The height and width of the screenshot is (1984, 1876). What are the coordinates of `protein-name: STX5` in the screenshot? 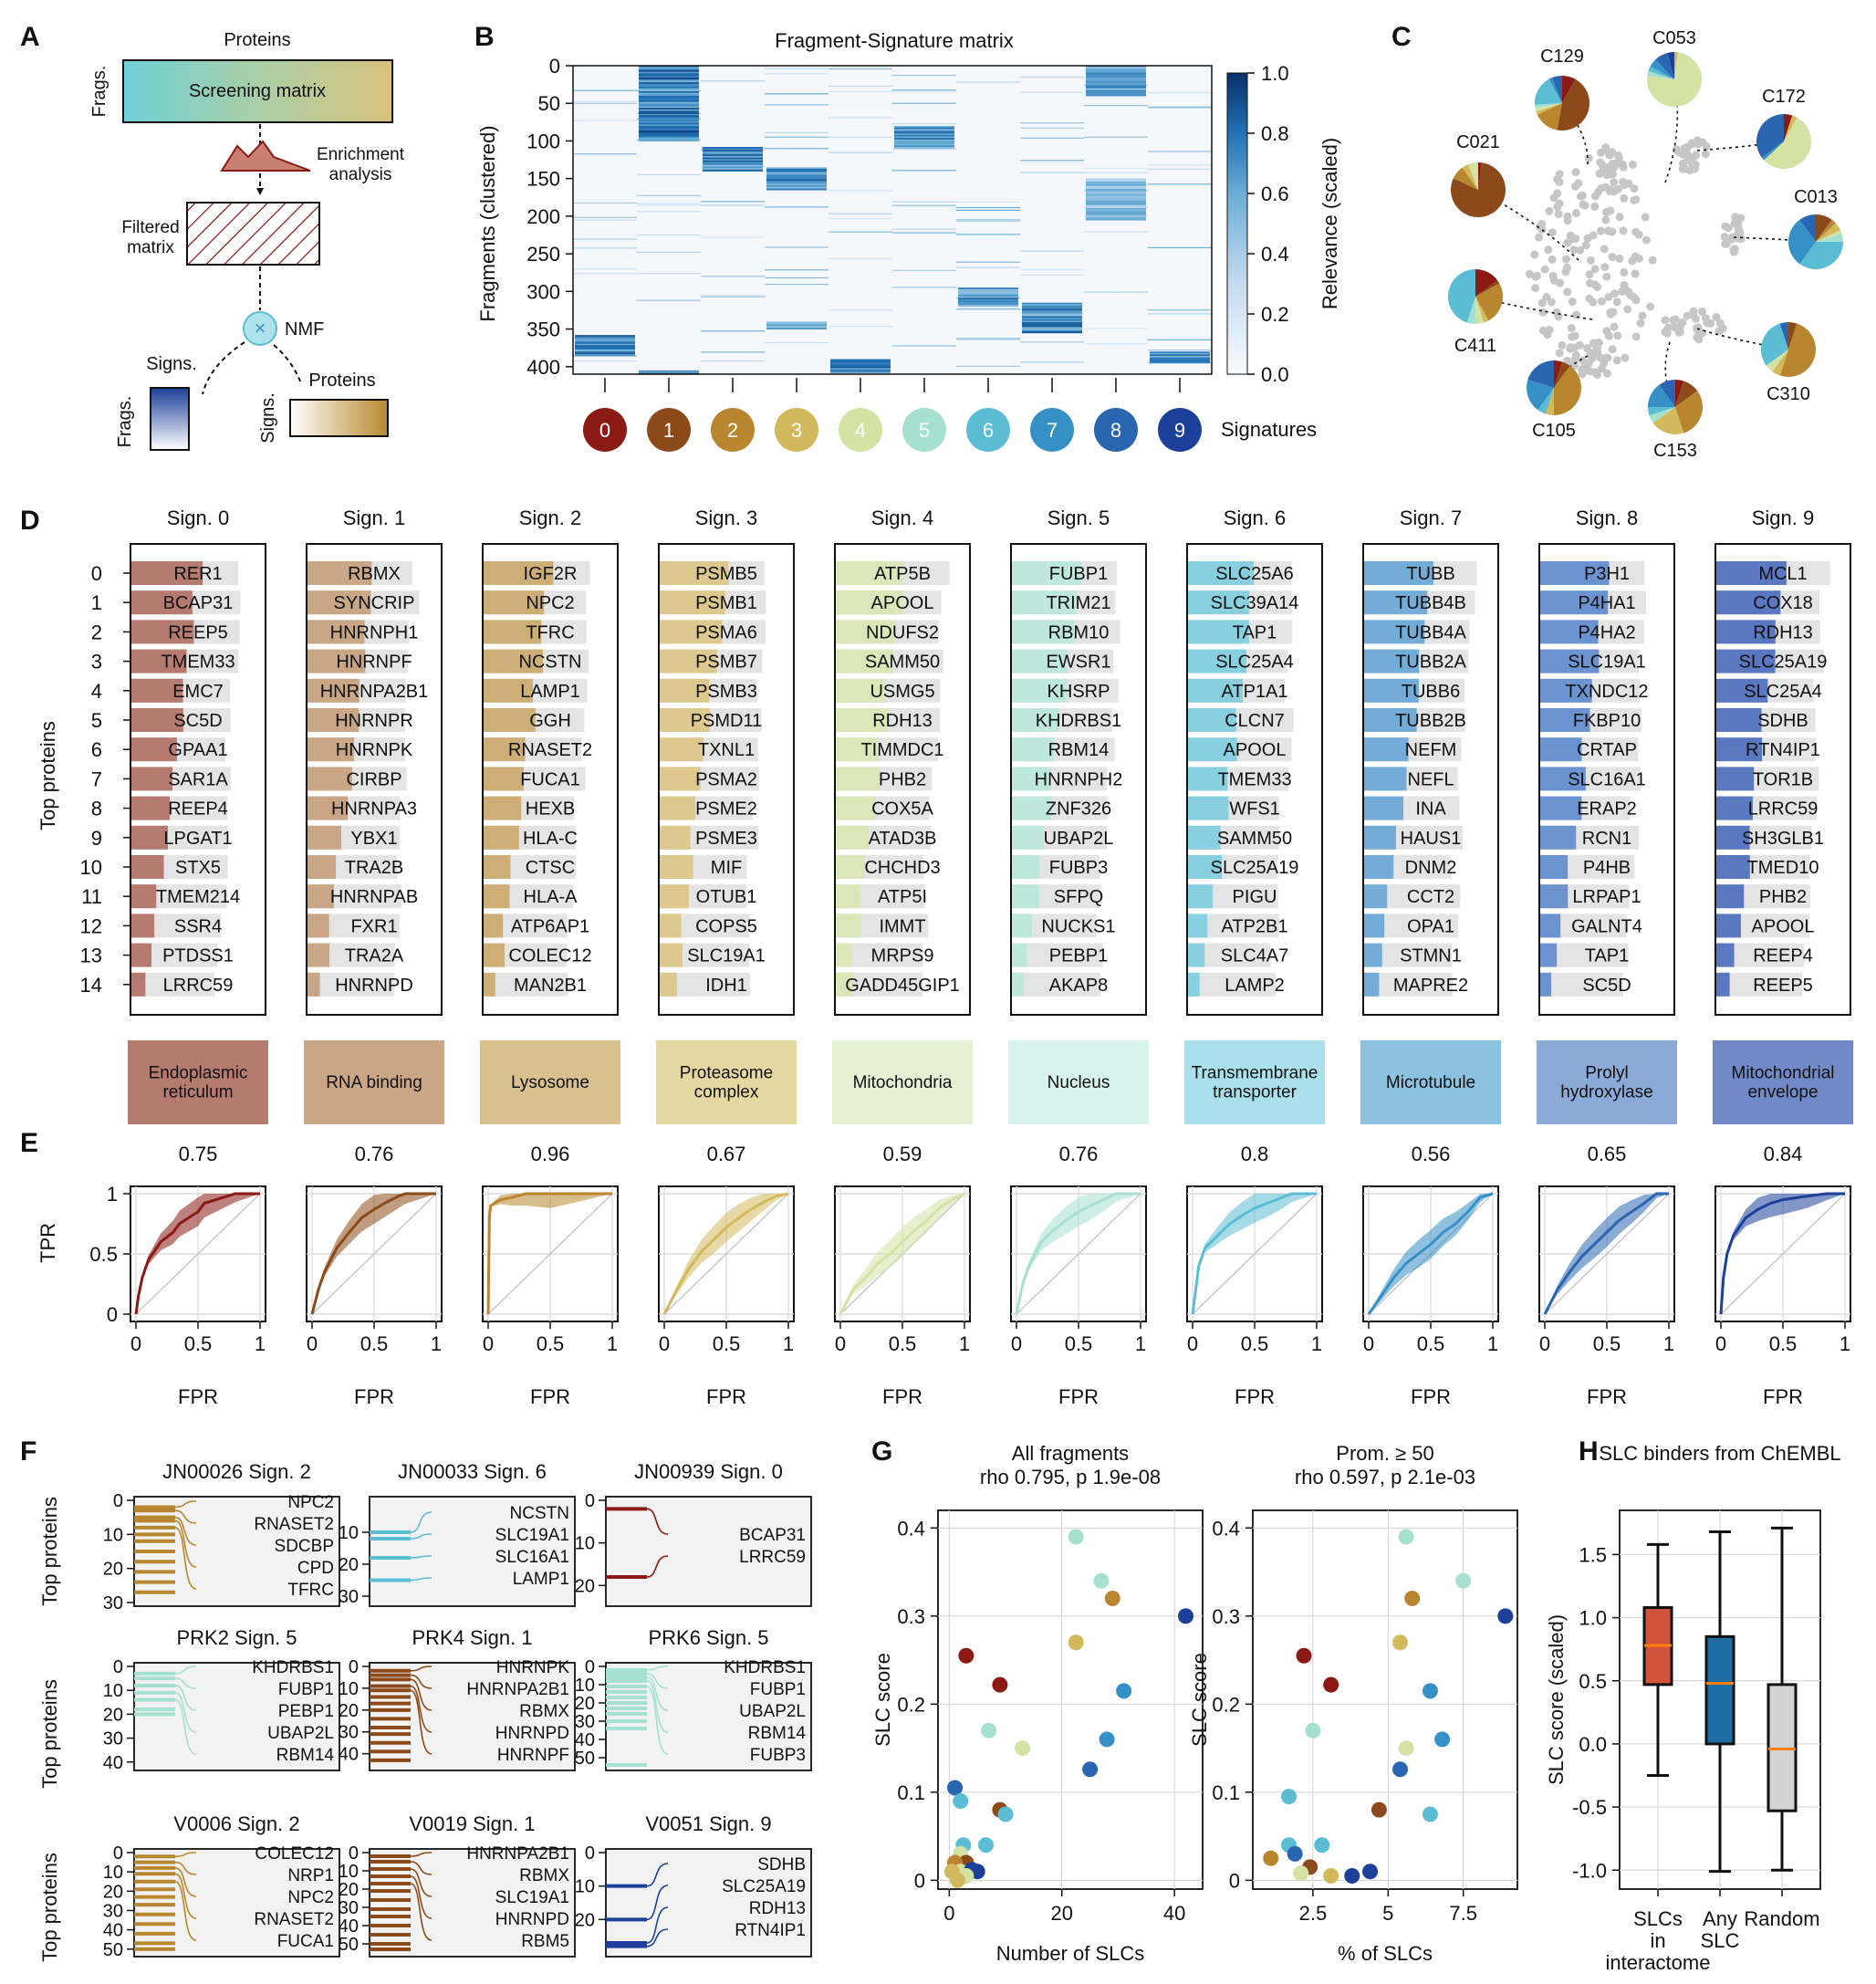 It's located at (198, 868).